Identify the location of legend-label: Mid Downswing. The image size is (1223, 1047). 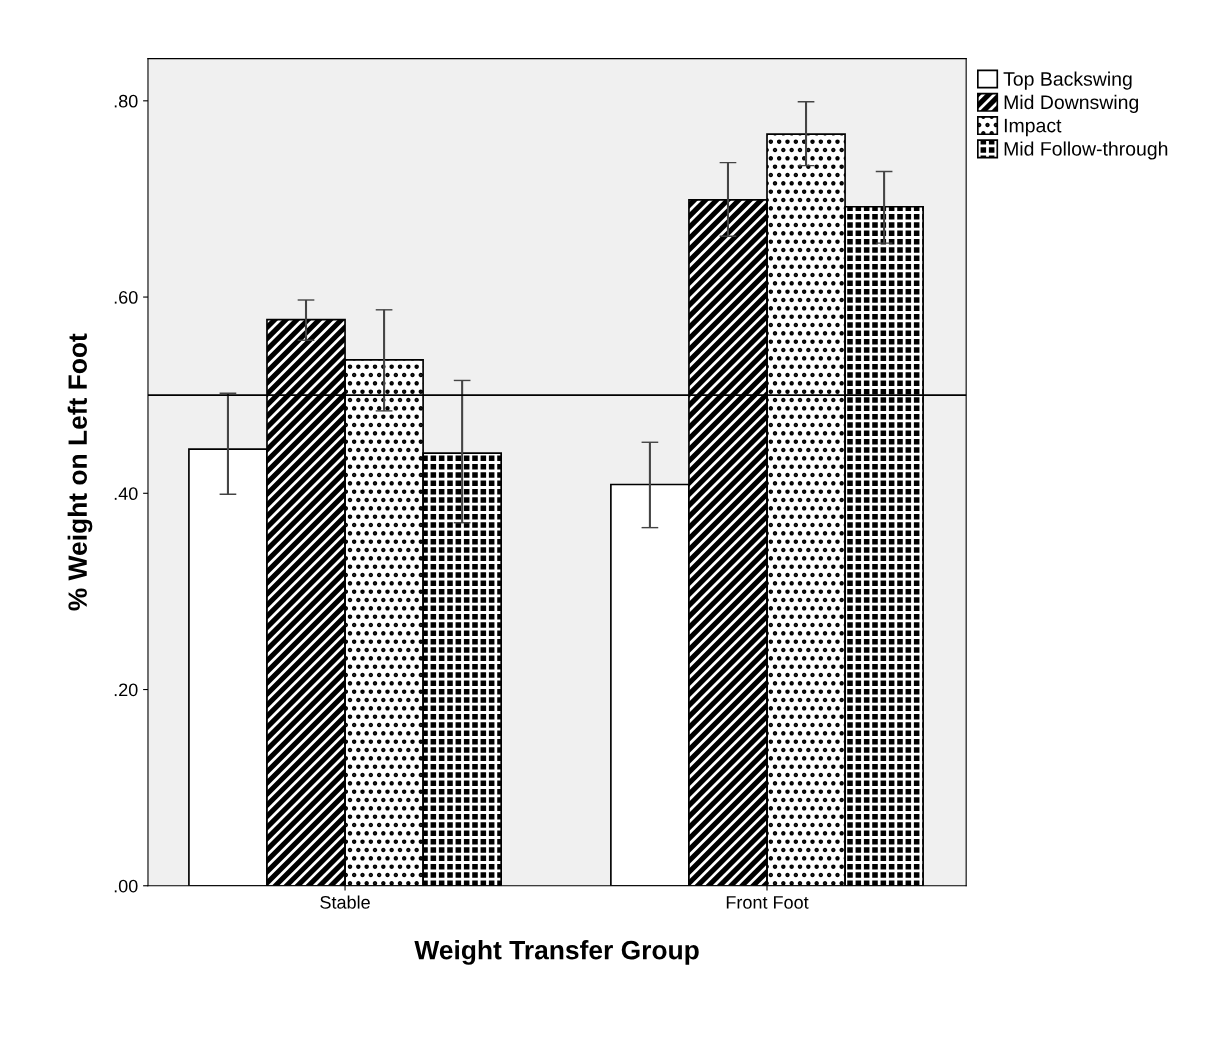
(1071, 103).